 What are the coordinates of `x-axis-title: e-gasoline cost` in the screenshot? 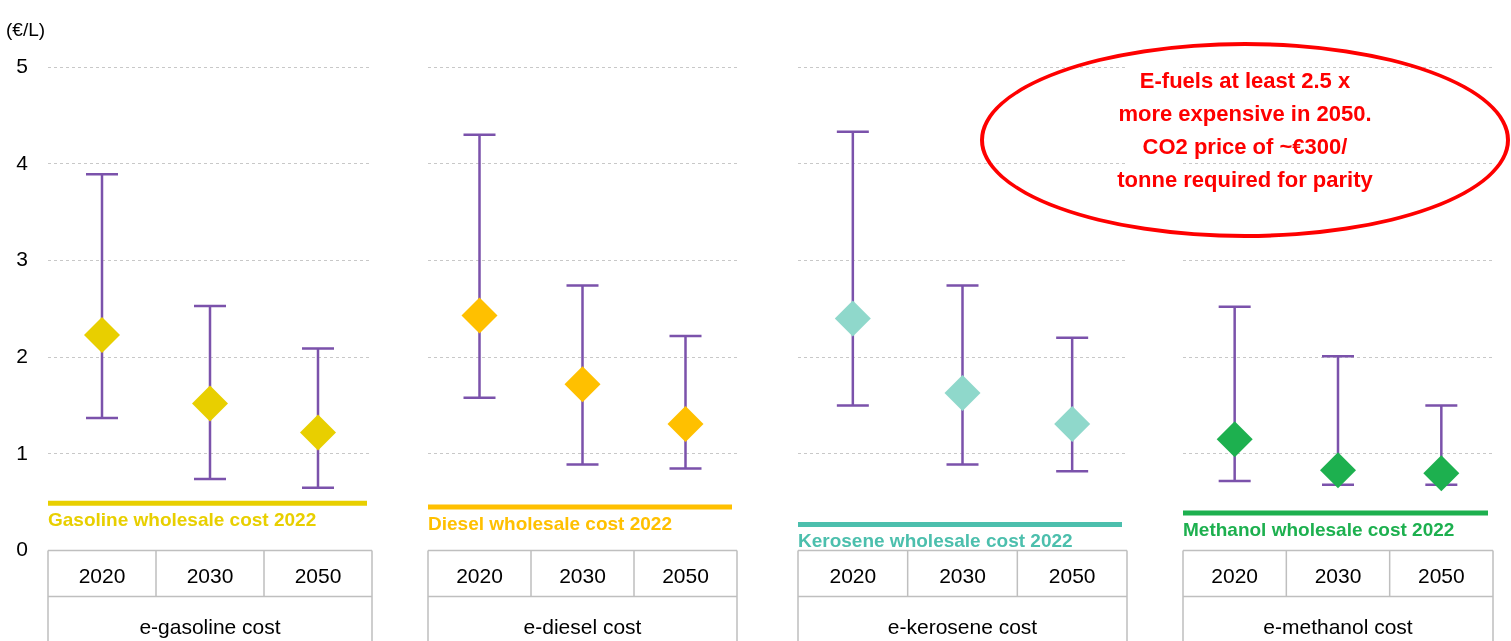 It's located at (210, 627).